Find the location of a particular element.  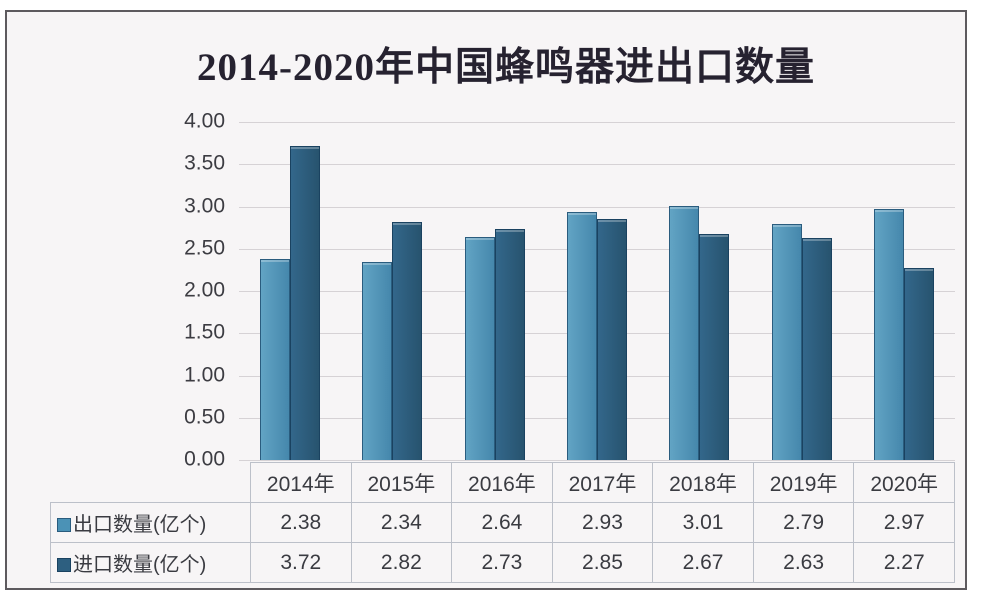

bar-group-2019年 is located at coordinates (801, 291).